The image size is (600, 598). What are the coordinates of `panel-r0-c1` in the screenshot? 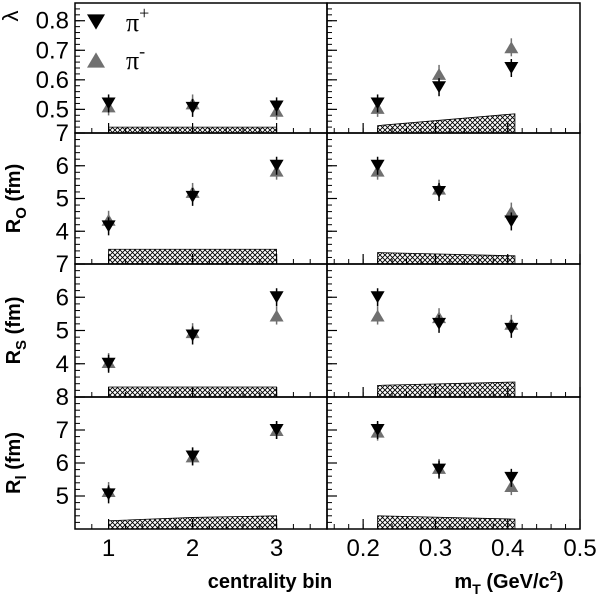 It's located at (453, 68).